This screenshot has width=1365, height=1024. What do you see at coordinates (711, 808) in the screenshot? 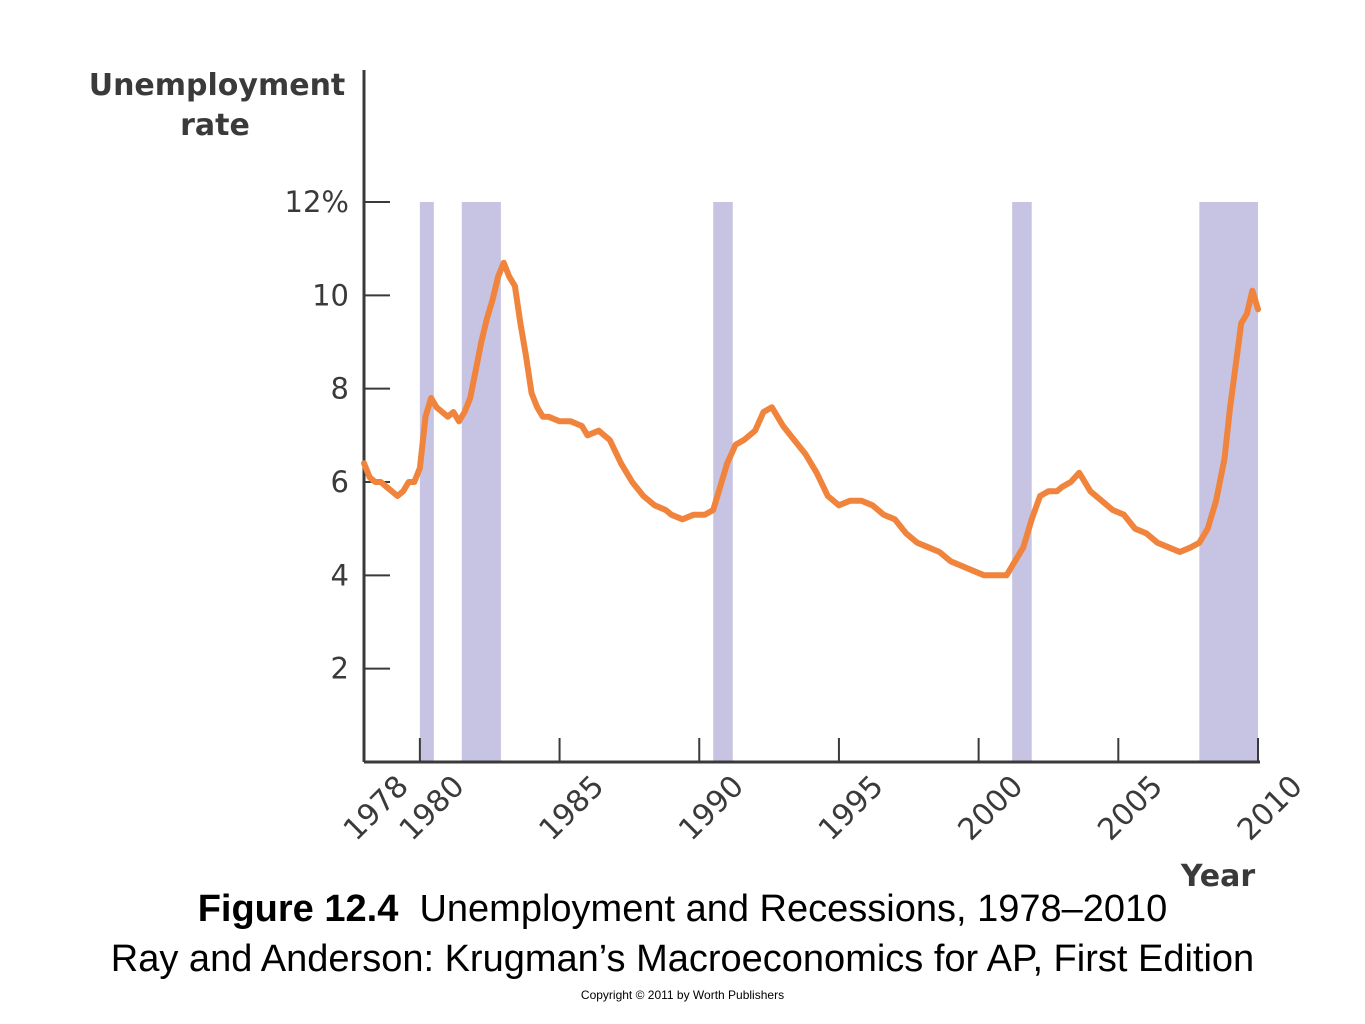
I see `x-tick-label-1990: 1990` at bounding box center [711, 808].